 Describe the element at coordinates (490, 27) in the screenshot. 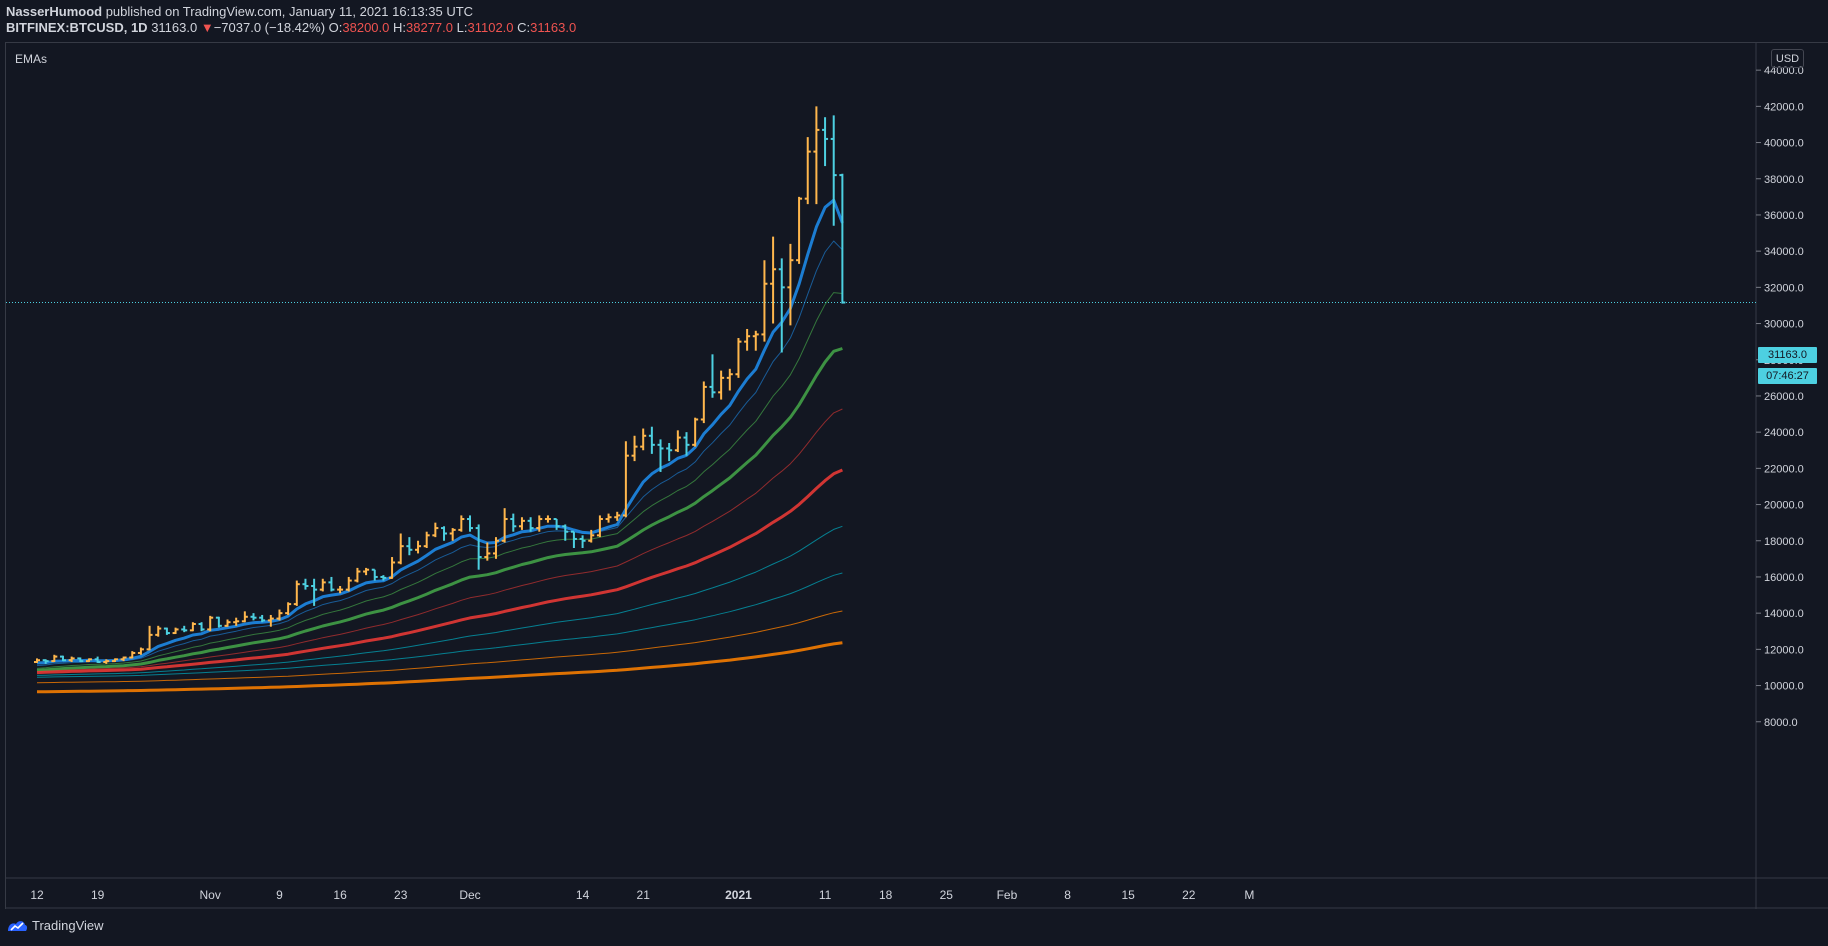

I see `low-value: 31102.0` at that location.